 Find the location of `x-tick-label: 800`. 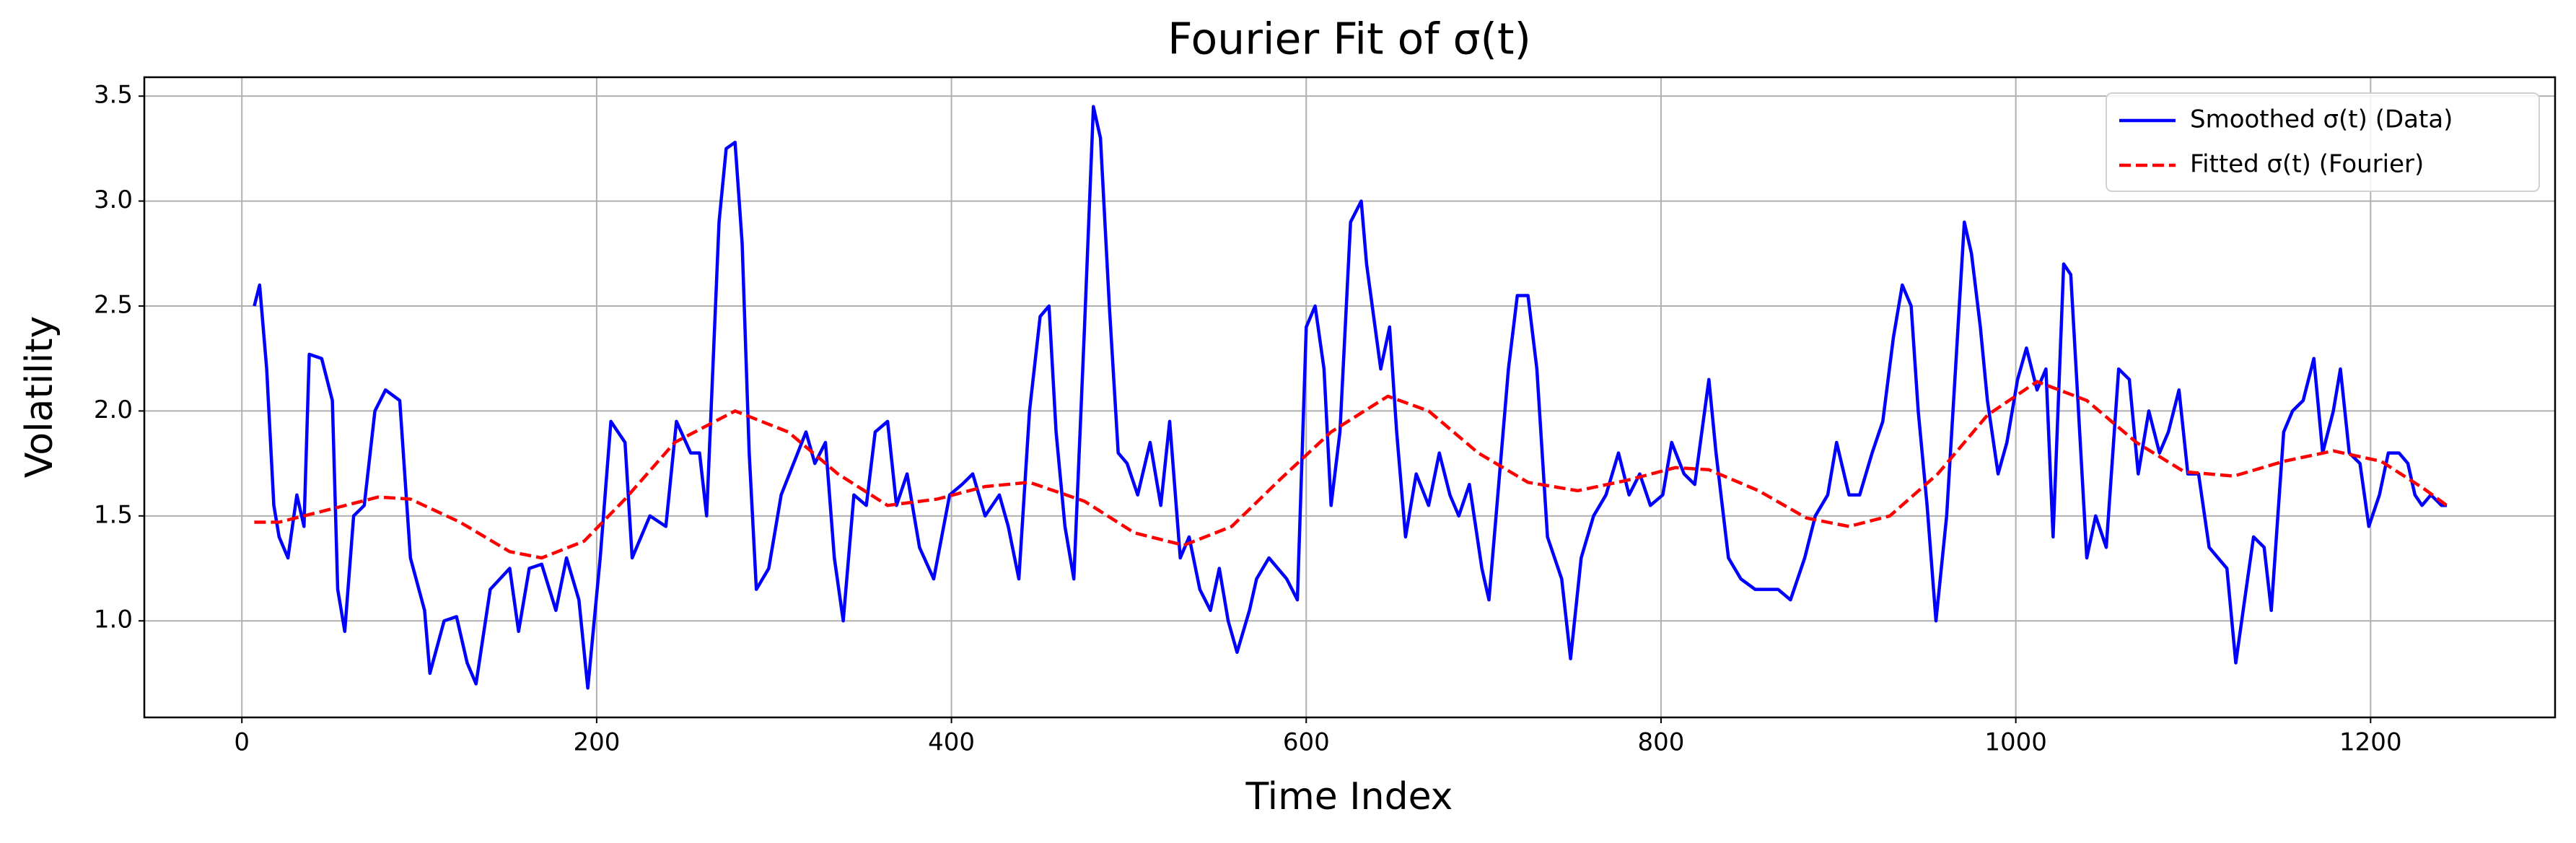

x-tick-label: 800 is located at coordinates (1661, 742).